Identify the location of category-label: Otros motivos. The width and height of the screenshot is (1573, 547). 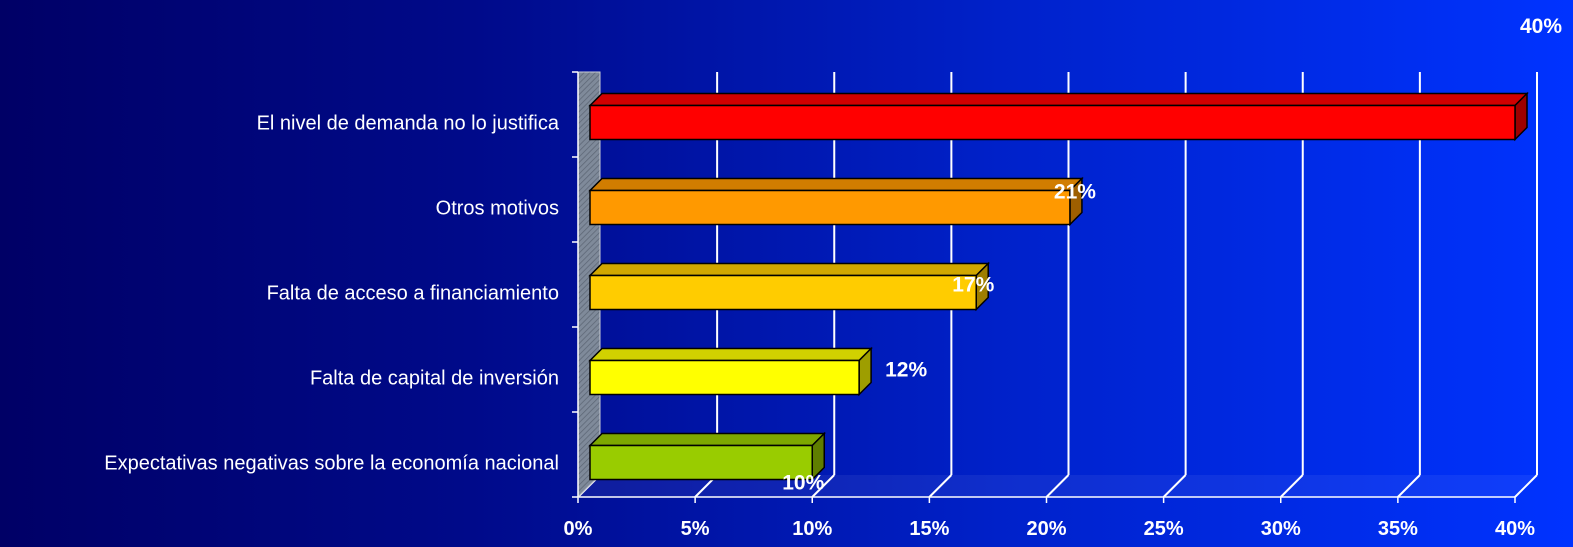
(497, 209).